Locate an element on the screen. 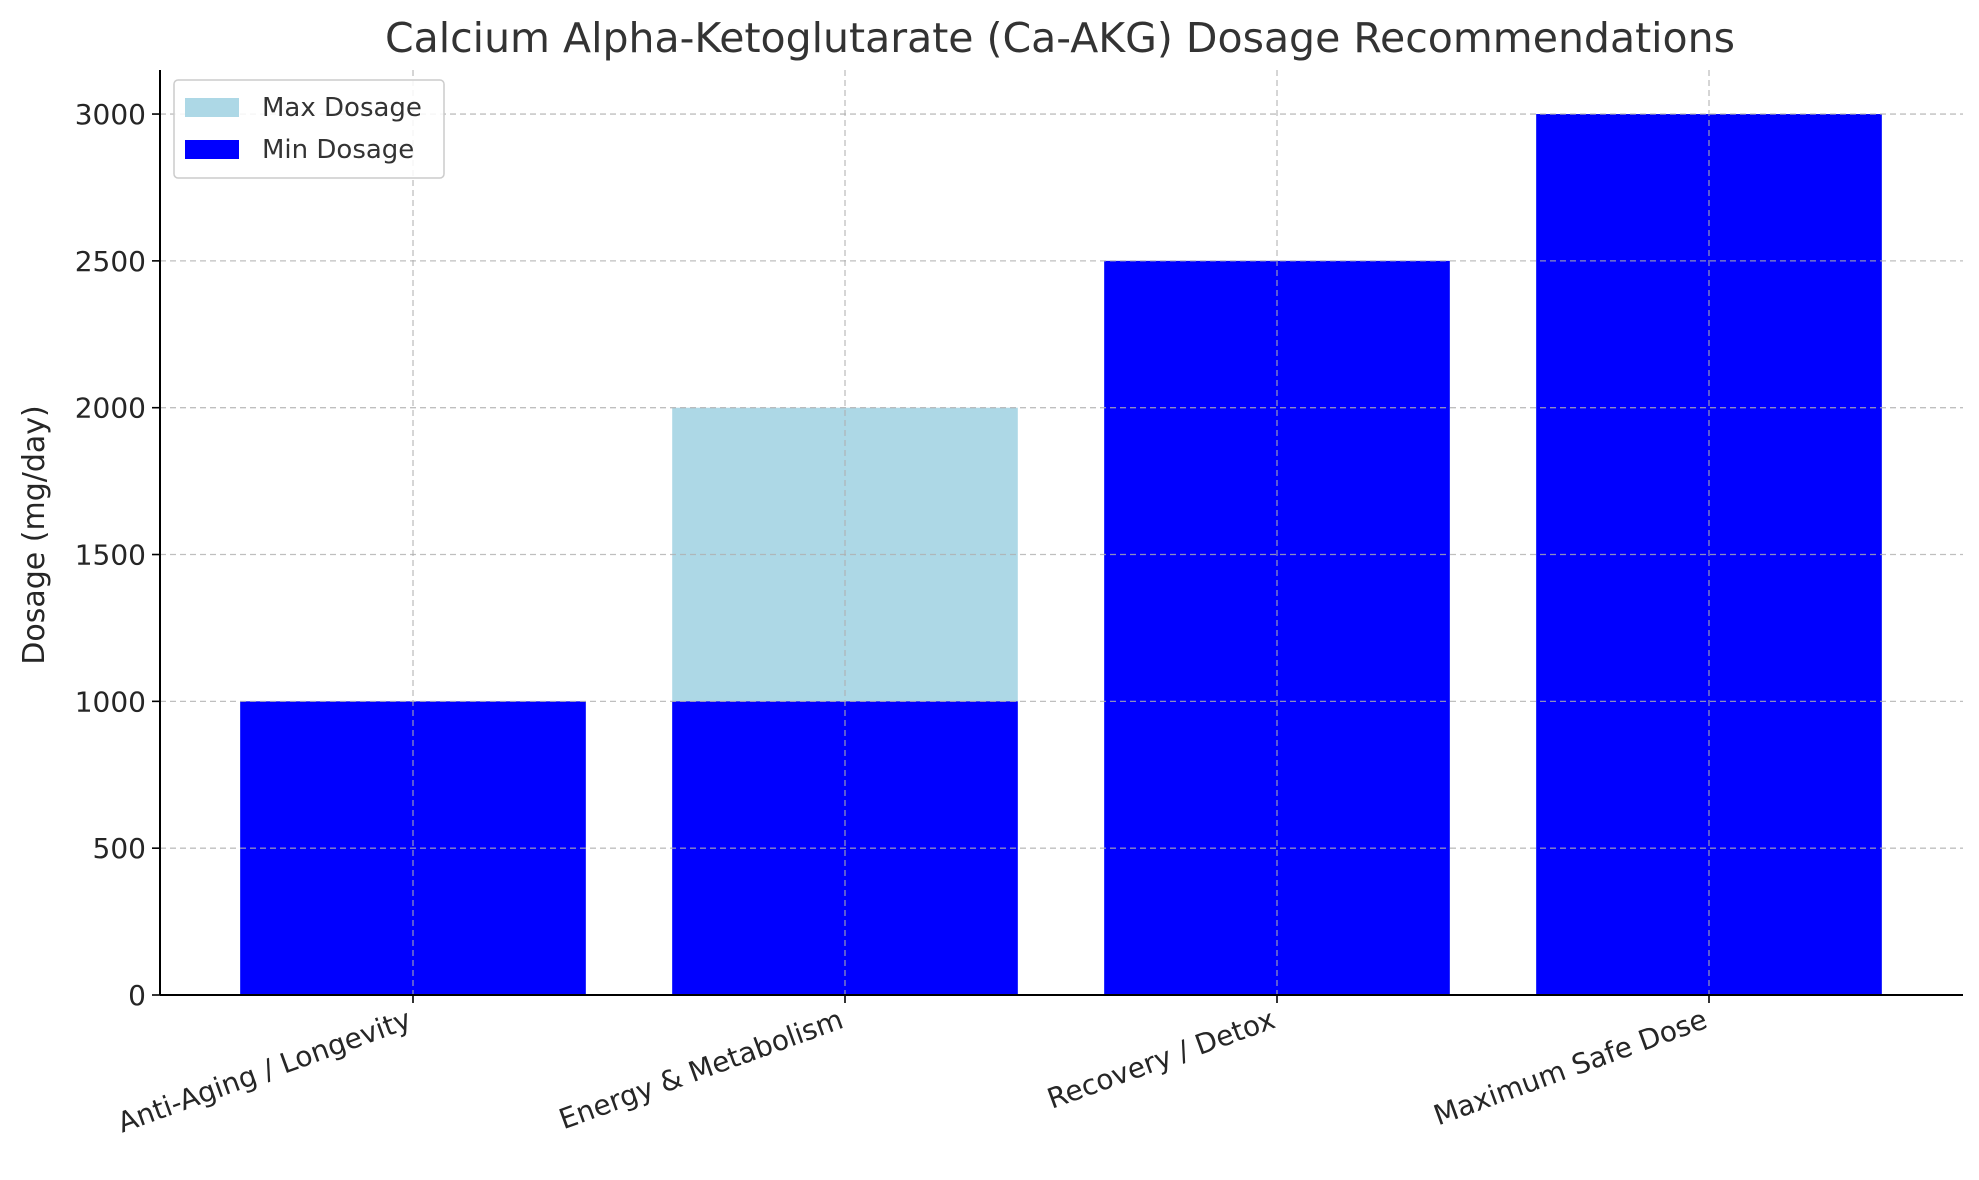 The width and height of the screenshot is (1979, 1180). legend-label-1: Min Dosage is located at coordinates (338, 150).